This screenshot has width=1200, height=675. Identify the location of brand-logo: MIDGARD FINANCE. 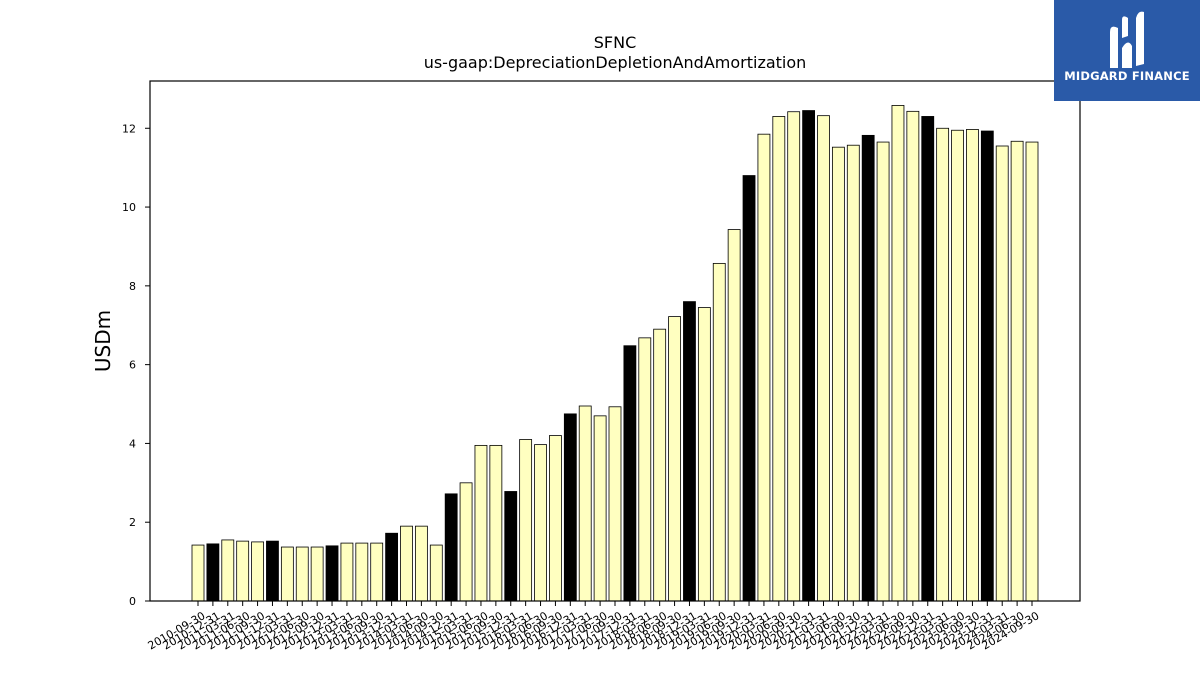
(1127, 50).